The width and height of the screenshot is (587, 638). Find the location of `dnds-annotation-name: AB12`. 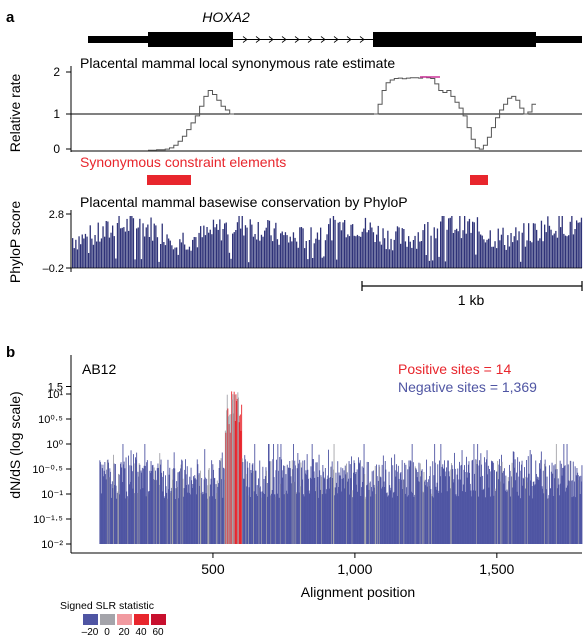

dnds-annotation-name: AB12 is located at coordinates (99, 369).